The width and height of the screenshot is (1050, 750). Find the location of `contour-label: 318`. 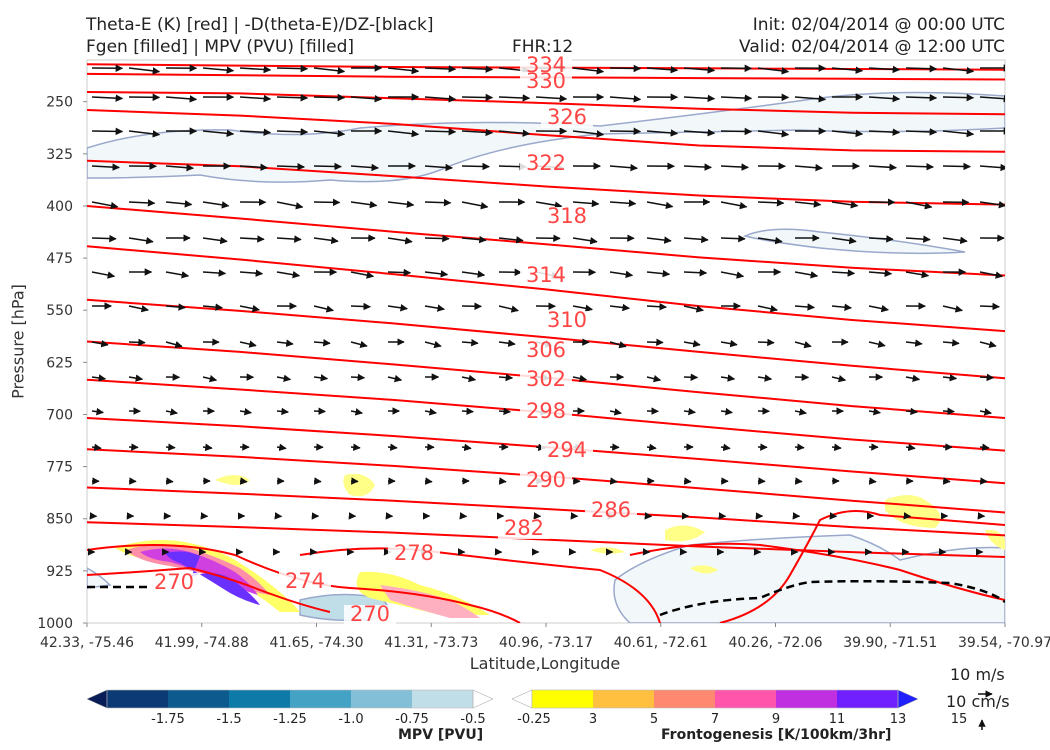

contour-label: 318 is located at coordinates (567, 216).